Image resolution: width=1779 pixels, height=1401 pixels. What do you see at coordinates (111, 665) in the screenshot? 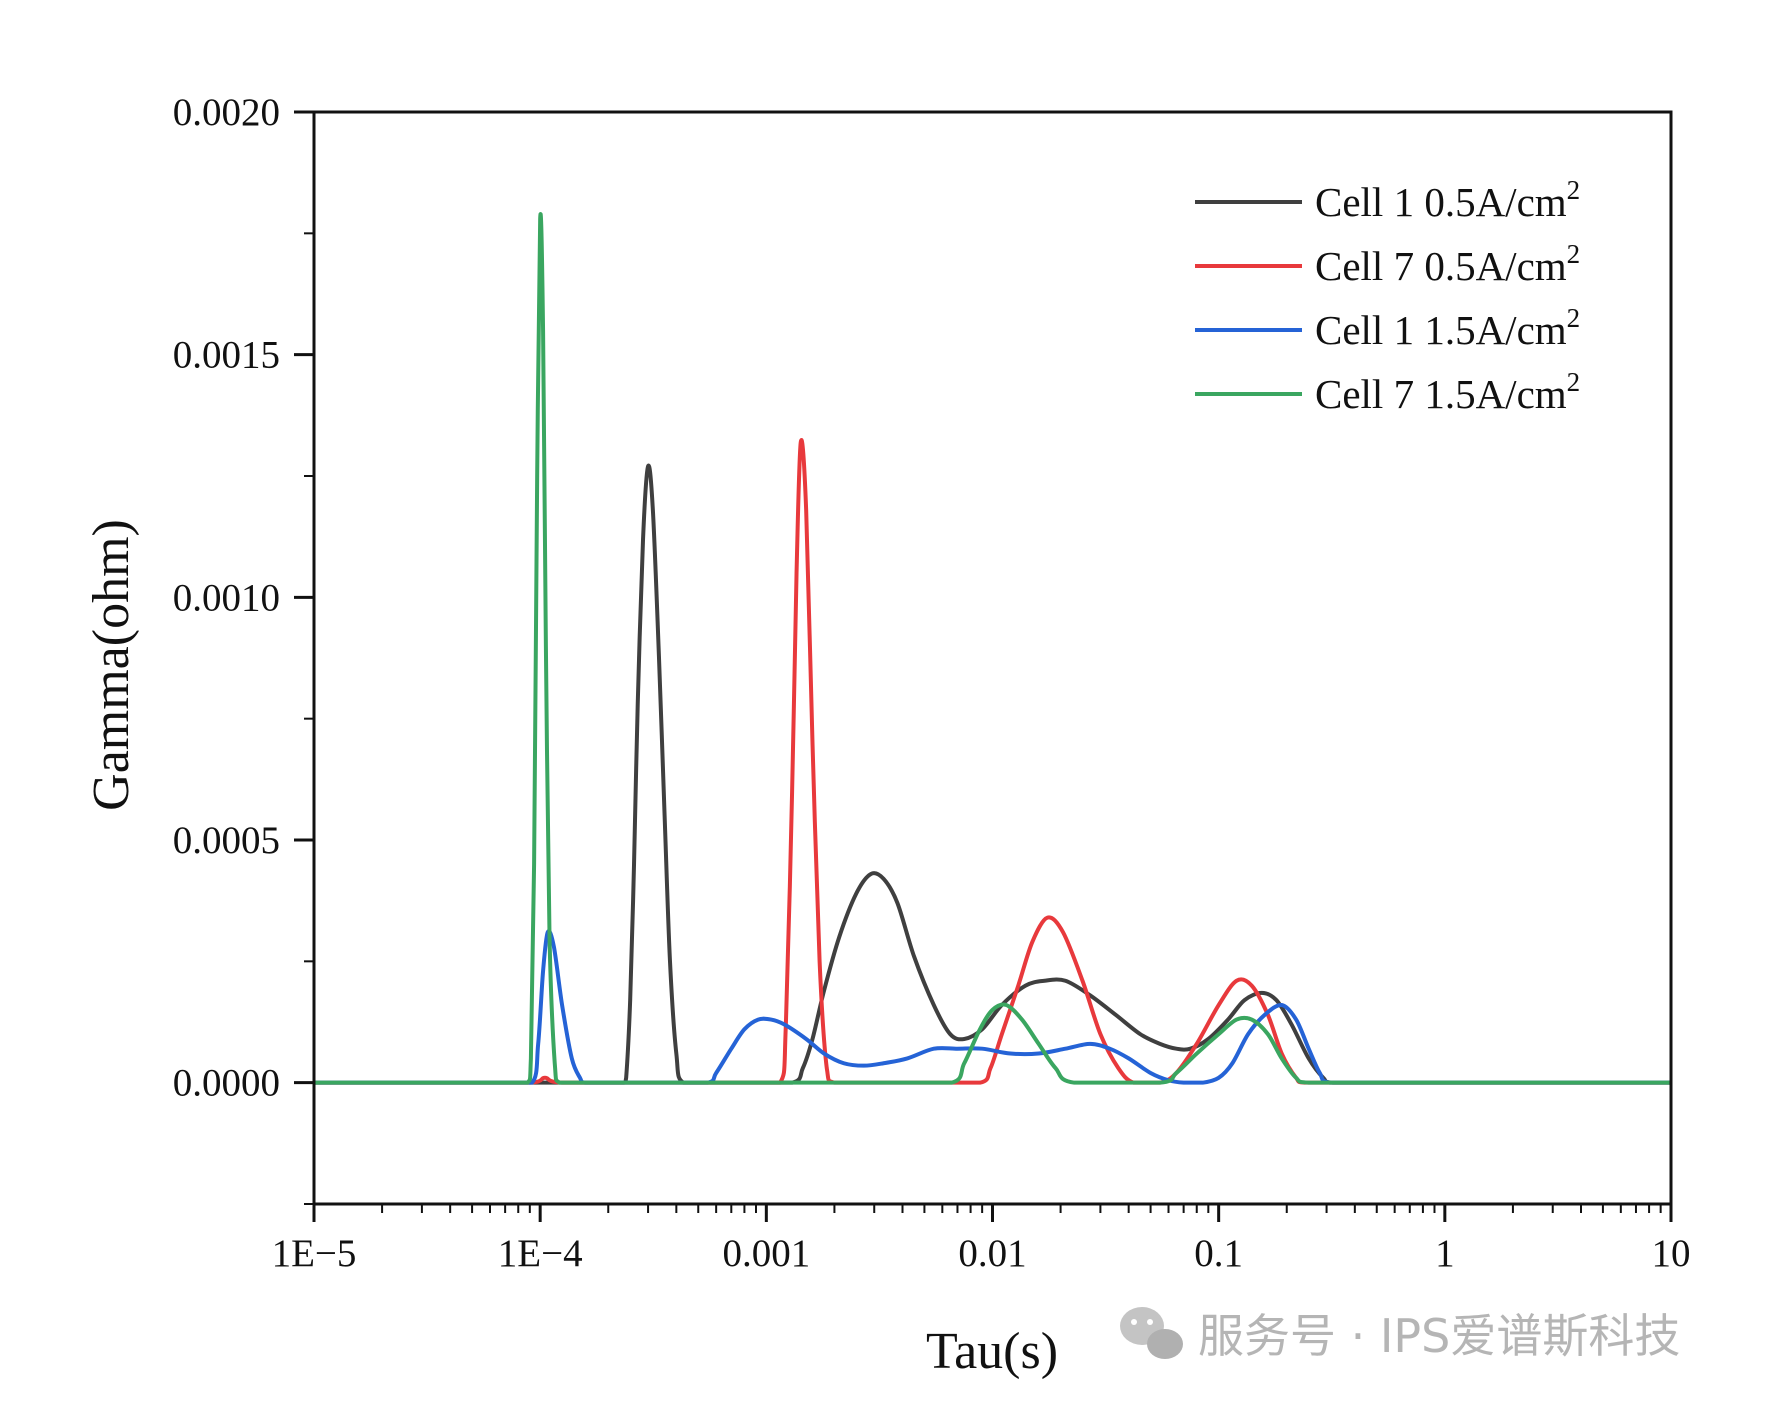
I see `y-axis-title: Gamma(ohm)` at bounding box center [111, 665].